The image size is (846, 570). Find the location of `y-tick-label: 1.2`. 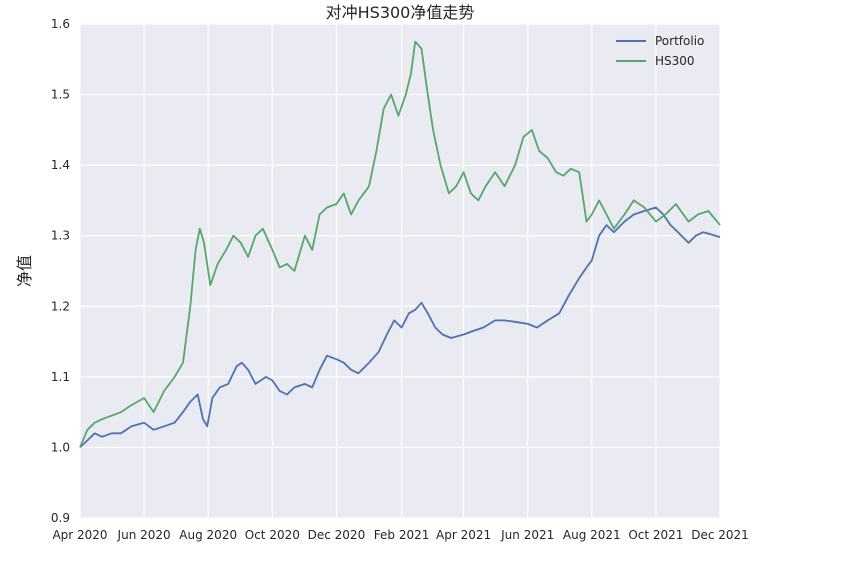

y-tick-label: 1.2 is located at coordinates (60, 306).